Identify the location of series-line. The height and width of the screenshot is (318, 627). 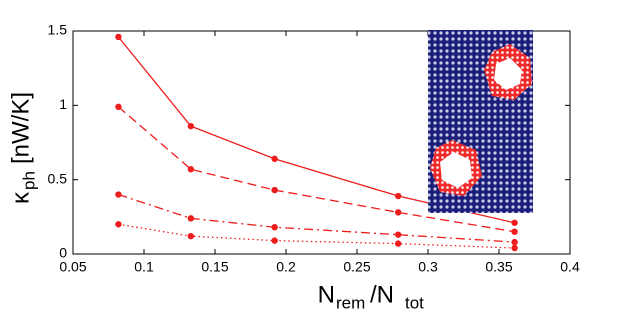
(316, 236).